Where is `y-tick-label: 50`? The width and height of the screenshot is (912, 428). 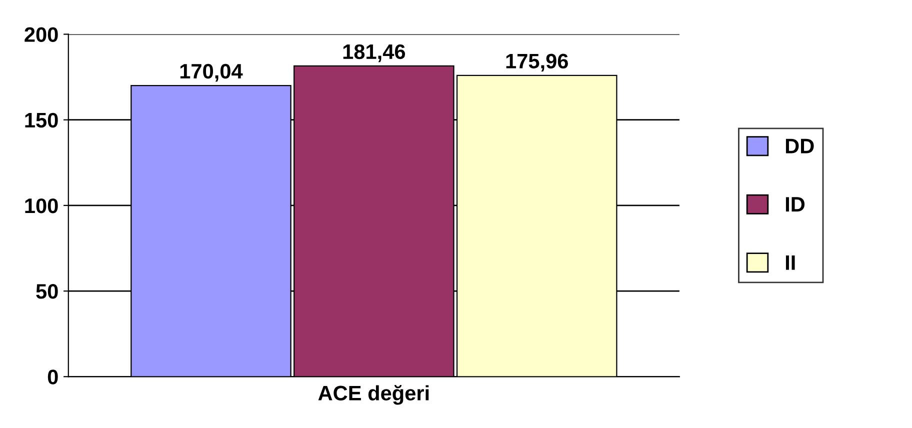
y-tick-label: 50 is located at coordinates (47, 291).